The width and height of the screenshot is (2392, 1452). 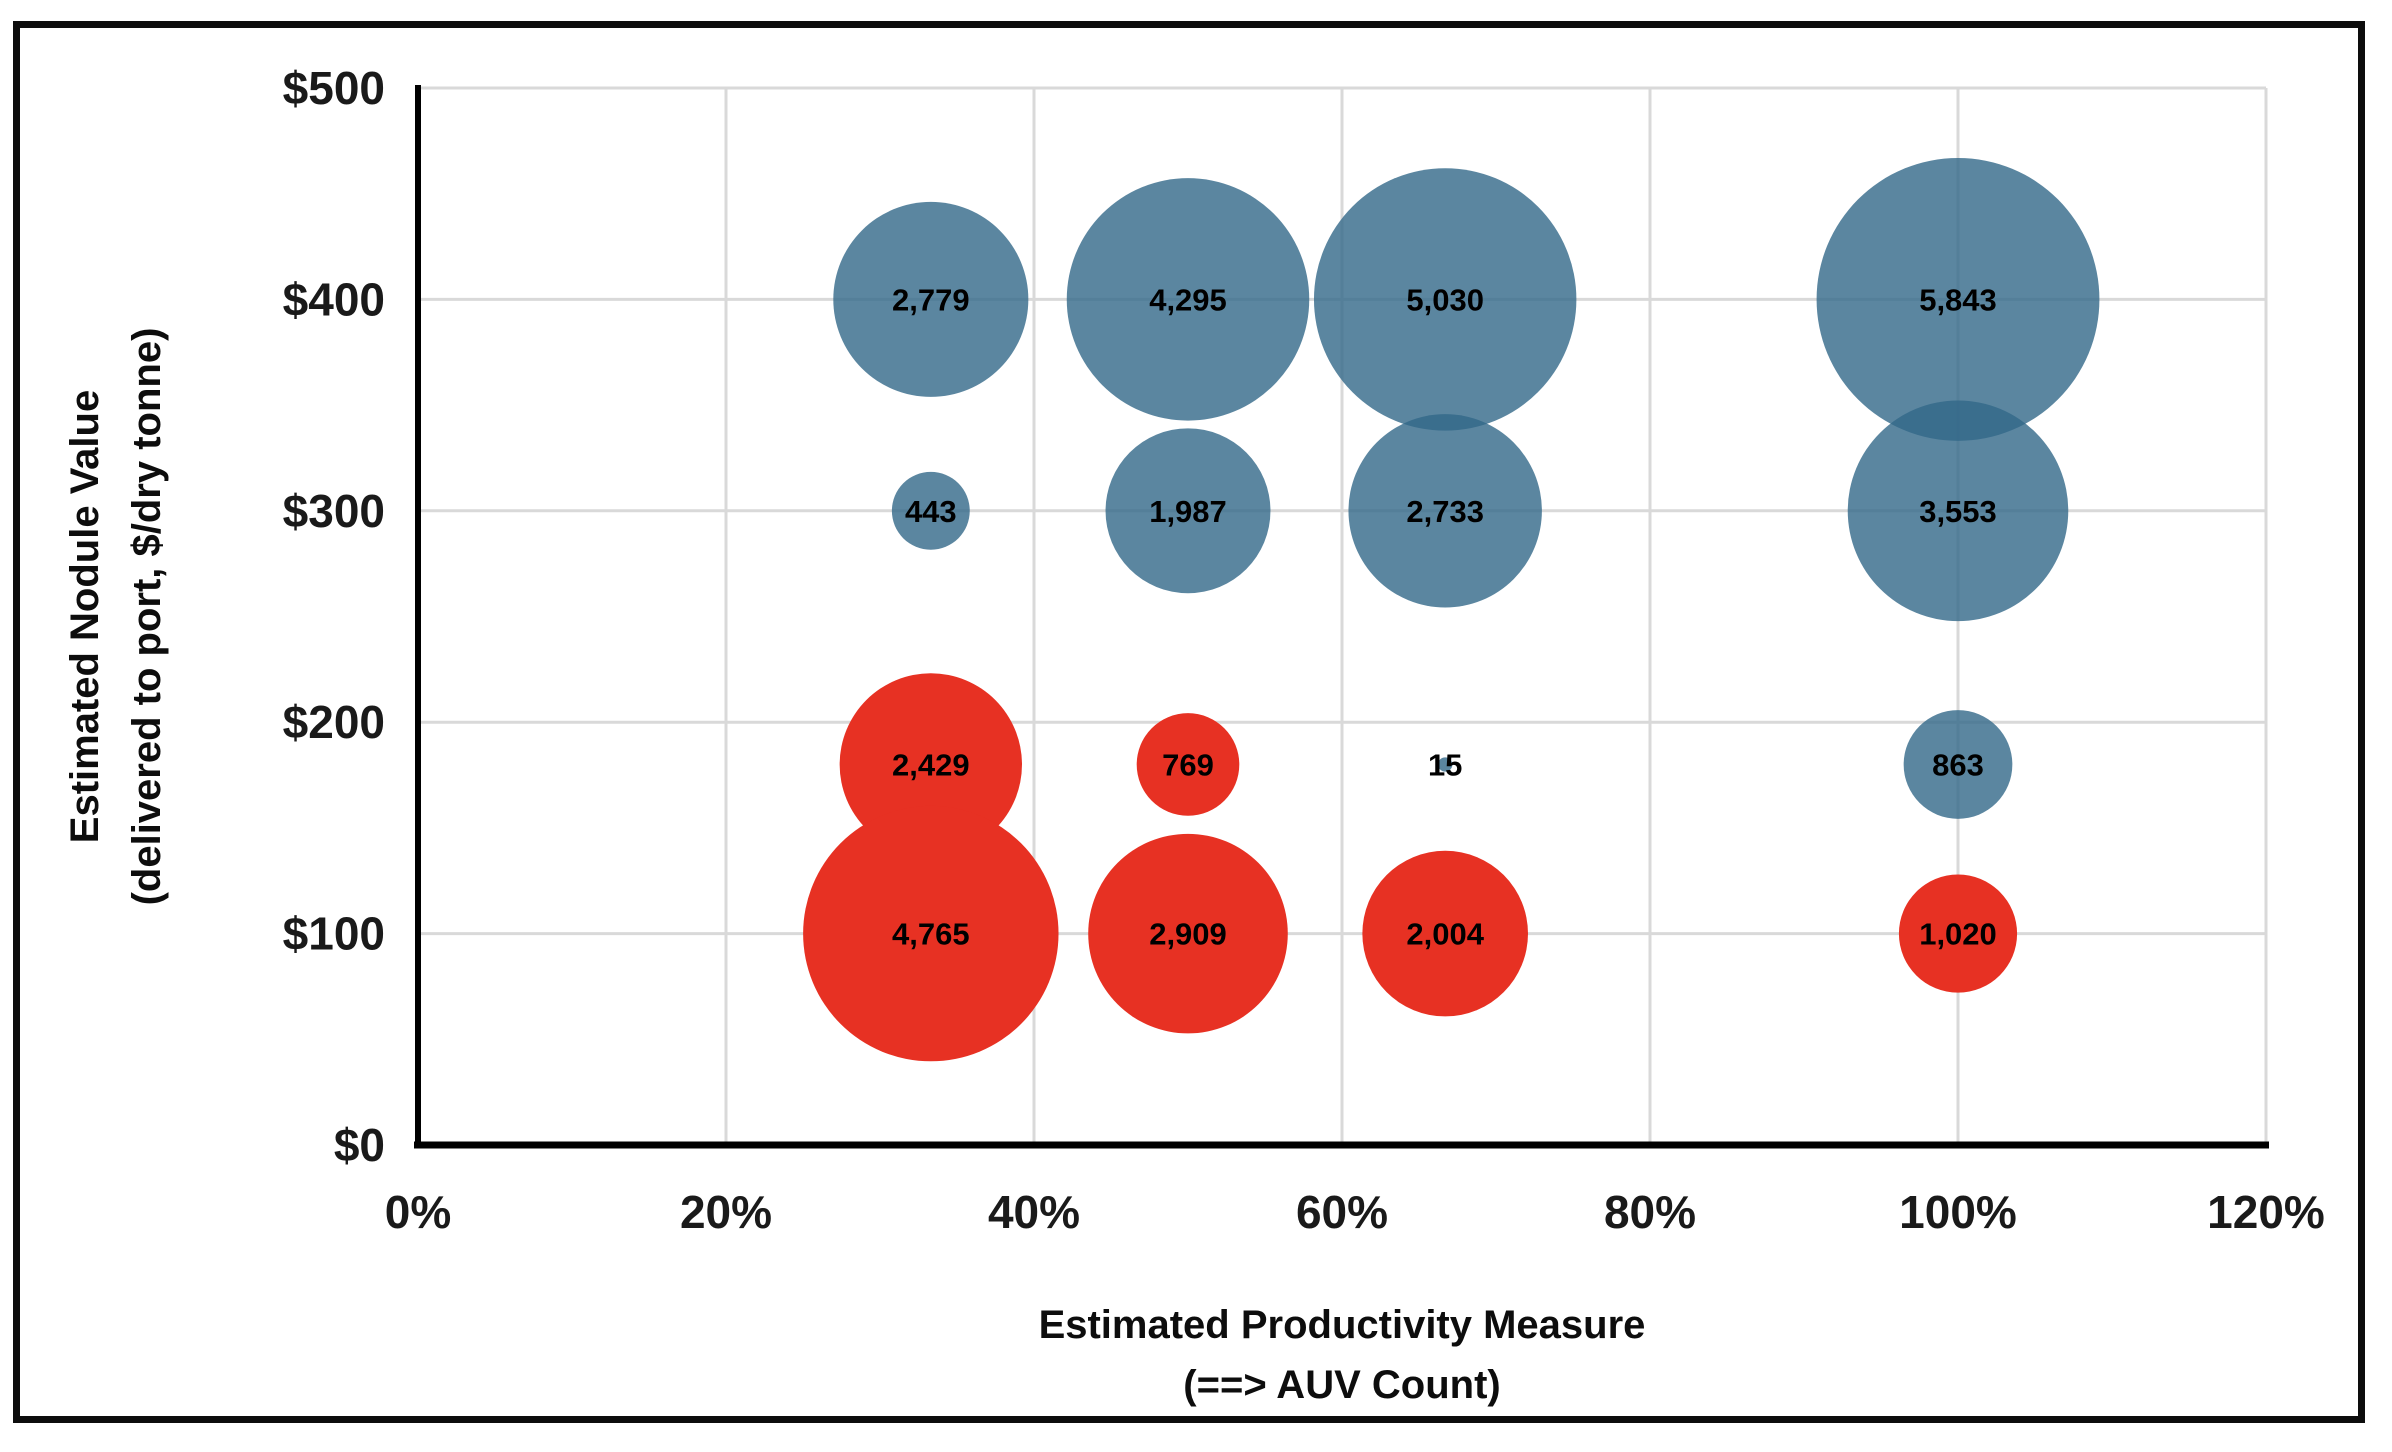 I want to click on bubble-value-label: 443, so click(x=931, y=511).